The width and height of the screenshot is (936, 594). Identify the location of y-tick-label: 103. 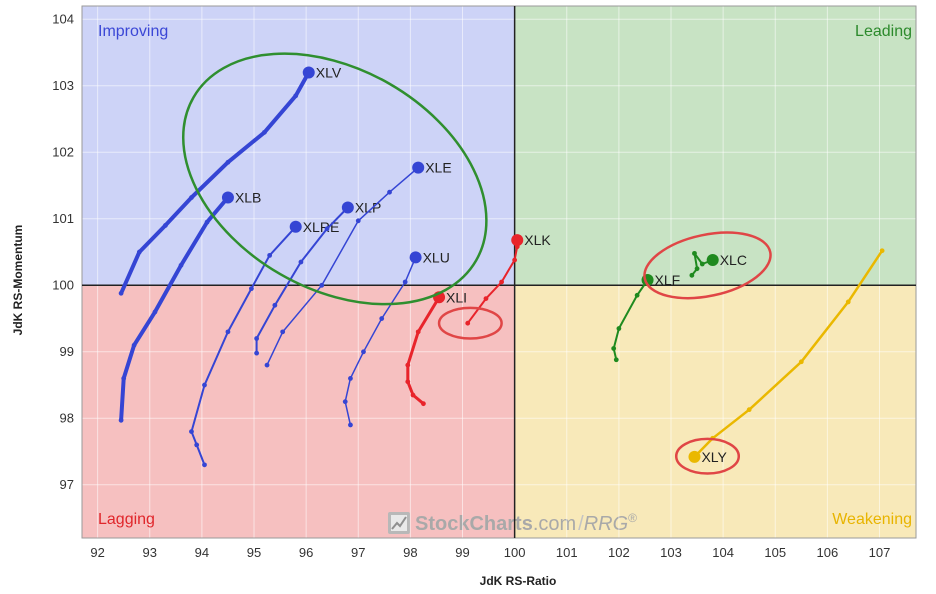
(63, 85).